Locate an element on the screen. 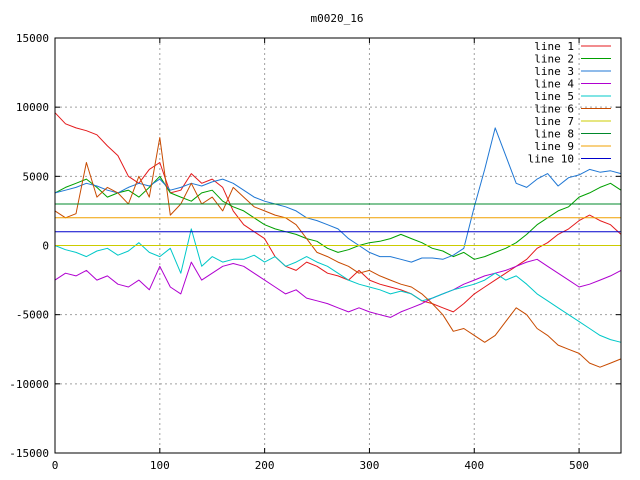  chart-title: m0020_16 is located at coordinates (337, 18).